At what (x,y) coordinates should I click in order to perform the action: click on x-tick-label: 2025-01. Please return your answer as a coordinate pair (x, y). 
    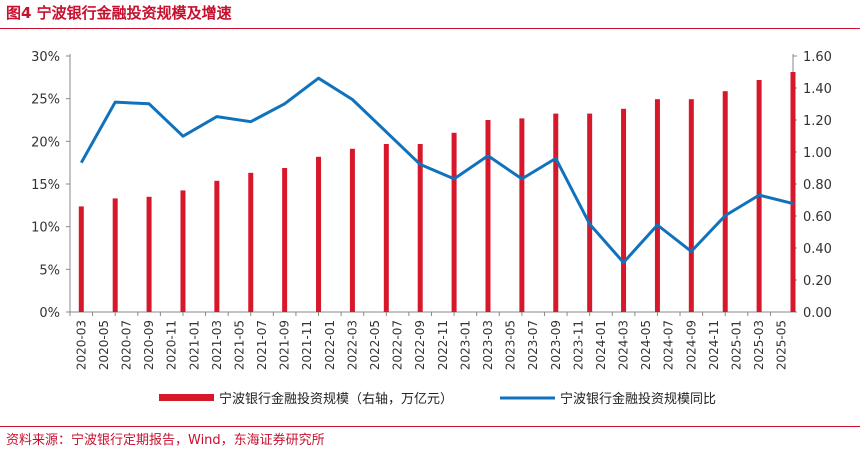
    Looking at the image, I should click on (737, 345).